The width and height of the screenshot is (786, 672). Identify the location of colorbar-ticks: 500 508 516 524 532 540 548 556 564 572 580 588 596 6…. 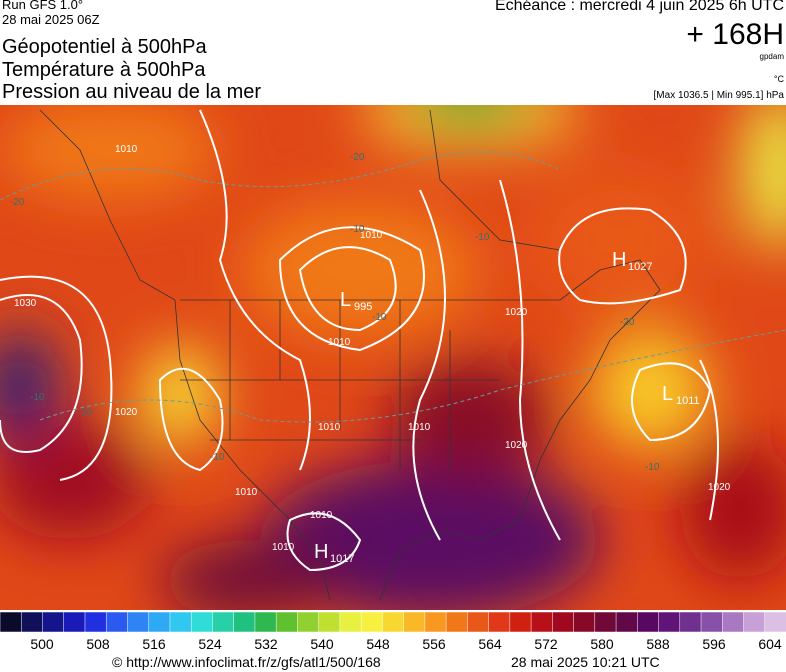
(406, 644).